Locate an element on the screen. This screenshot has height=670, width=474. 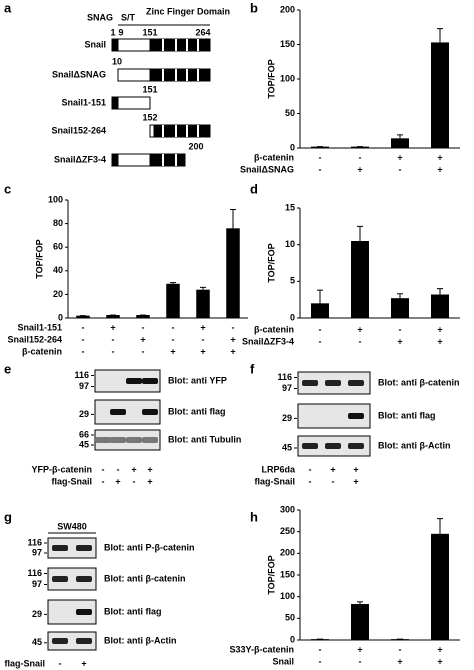
domain-label: SNAG is located at coordinates (100, 17).